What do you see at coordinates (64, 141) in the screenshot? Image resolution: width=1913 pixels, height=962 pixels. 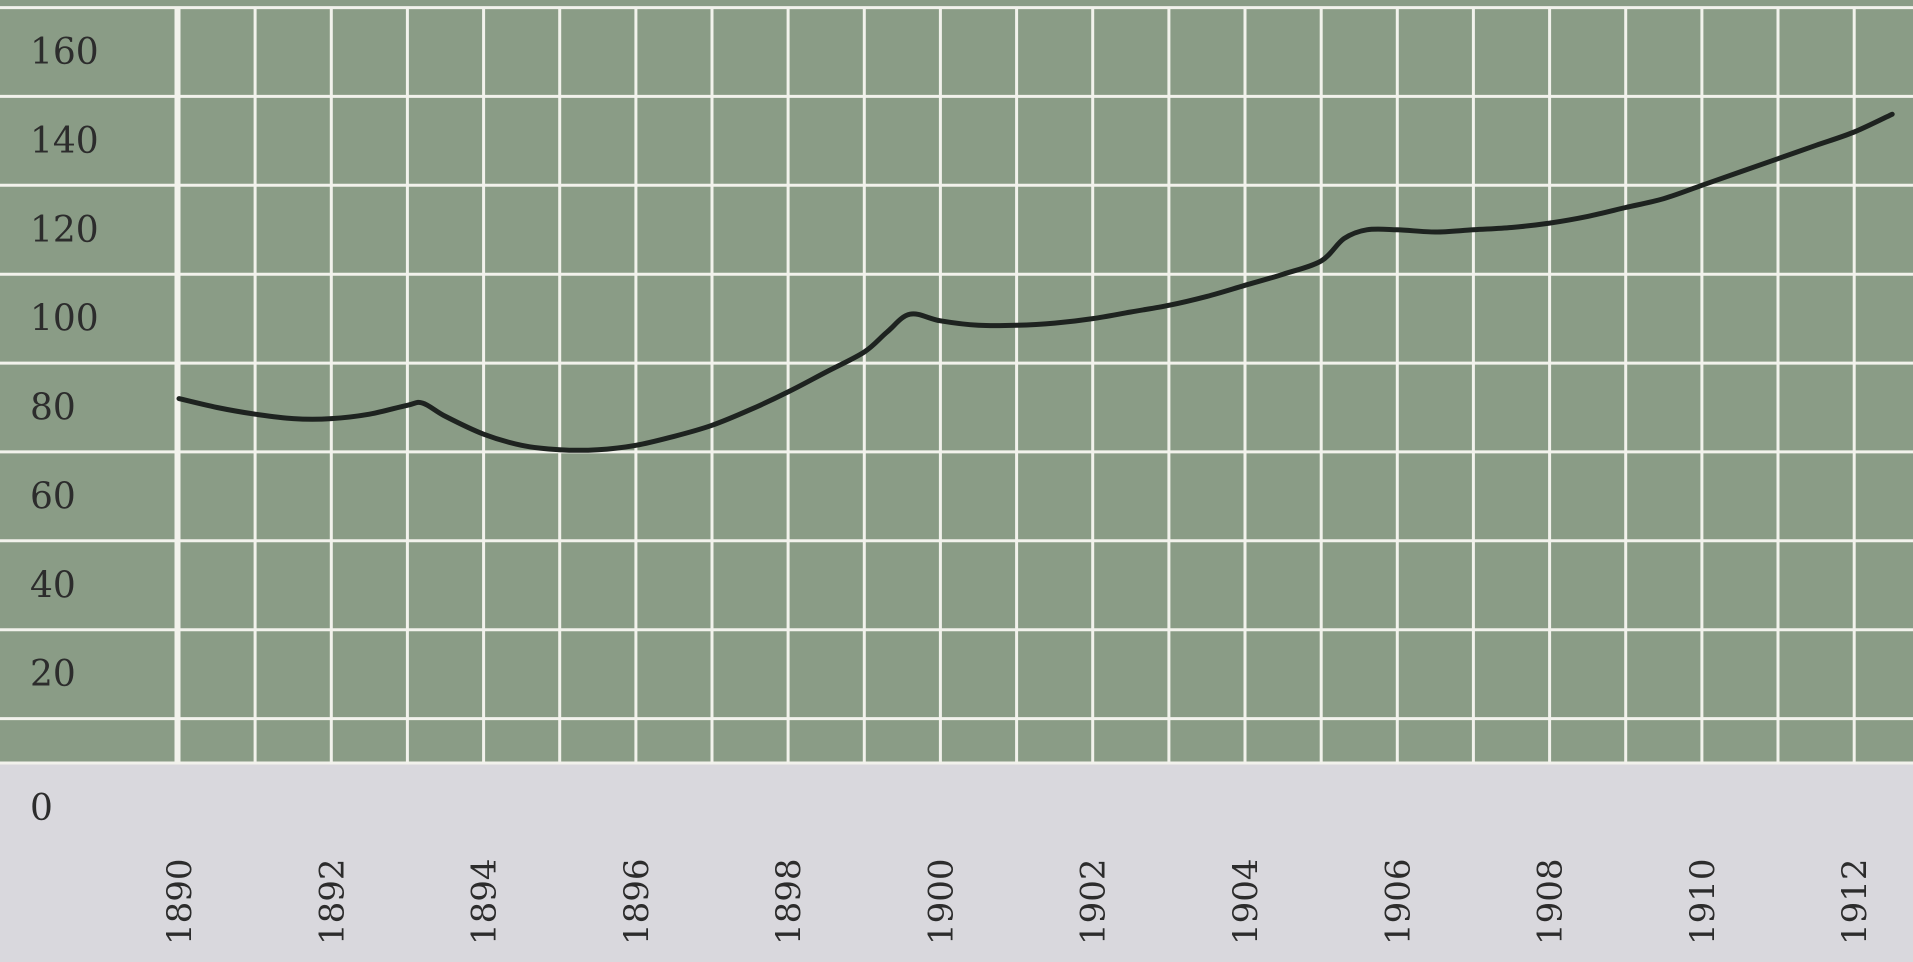 I see `y-tick-label: 140` at bounding box center [64, 141].